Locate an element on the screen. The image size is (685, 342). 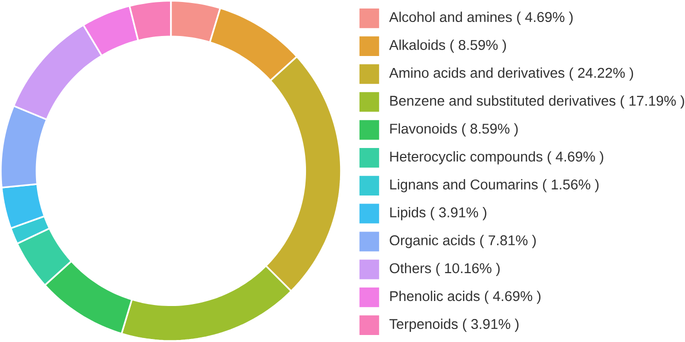
legend-label: Phenolic acids ( 4.69% ) is located at coordinates (465, 297).